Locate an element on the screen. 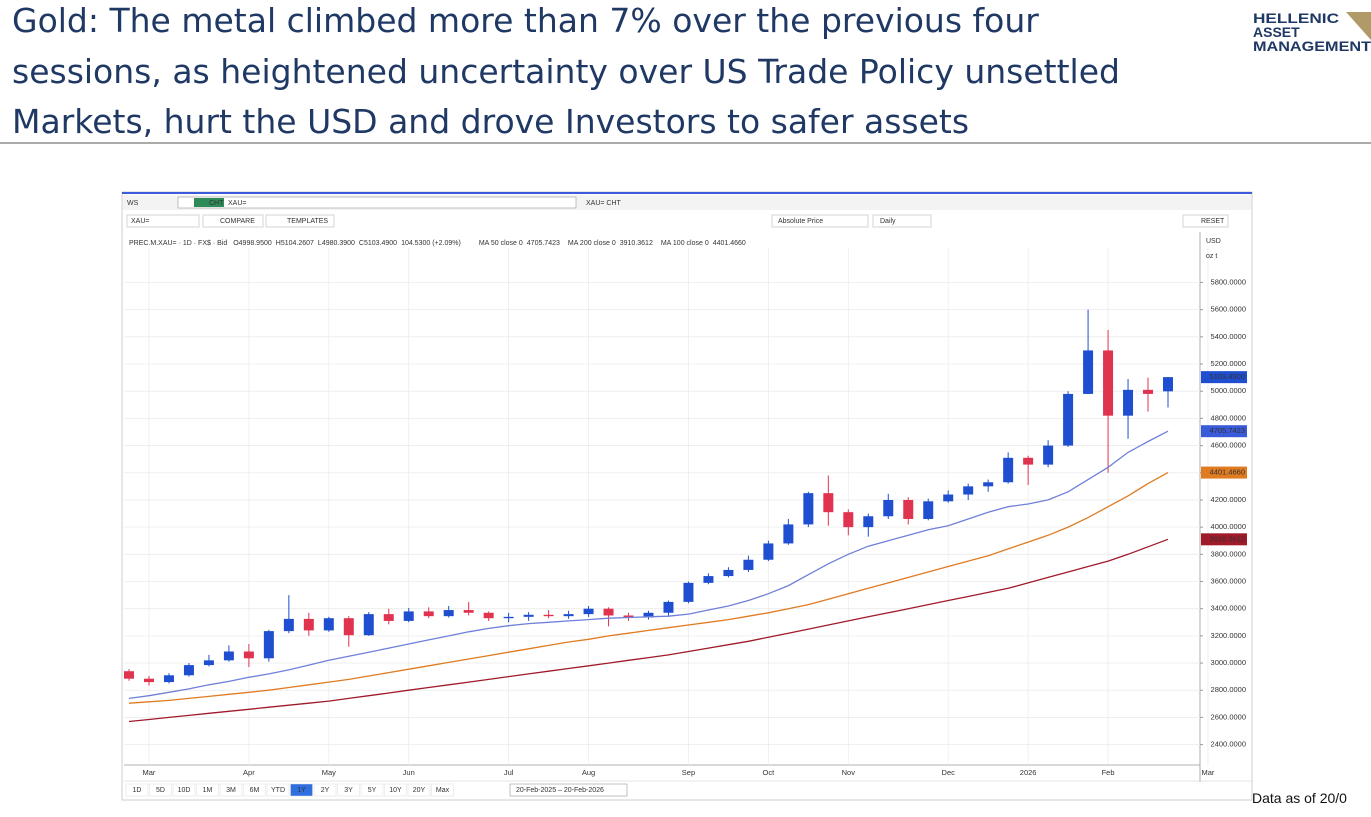  legend-value: 4705.7423 is located at coordinates (543, 243).